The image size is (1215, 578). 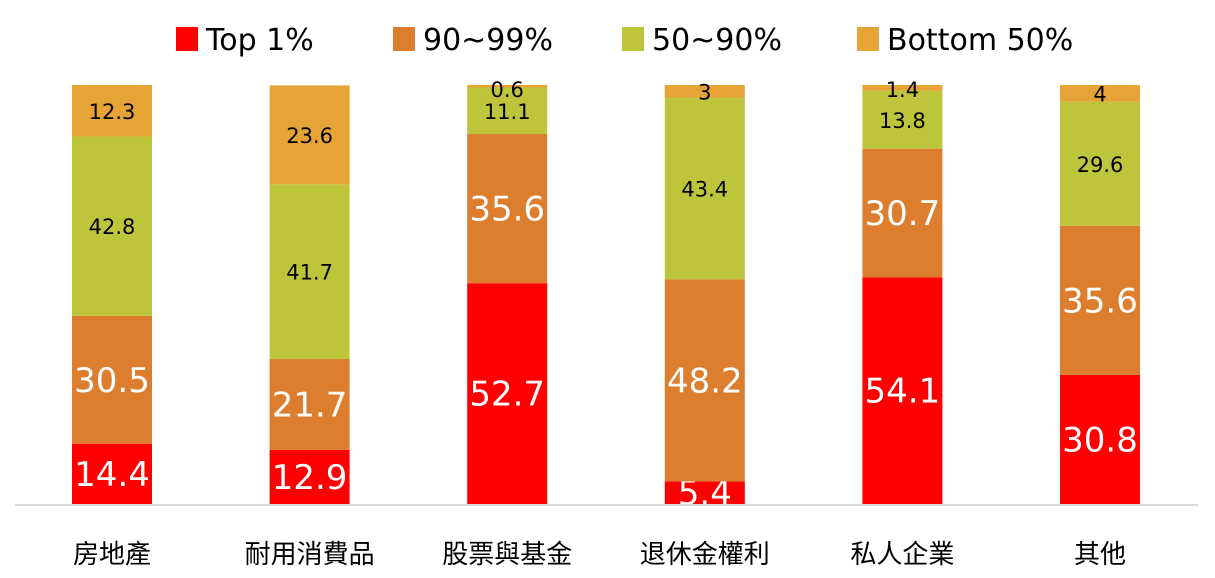 What do you see at coordinates (310, 555) in the screenshot?
I see `x-tick-label-1: 耐用消費品` at bounding box center [310, 555].